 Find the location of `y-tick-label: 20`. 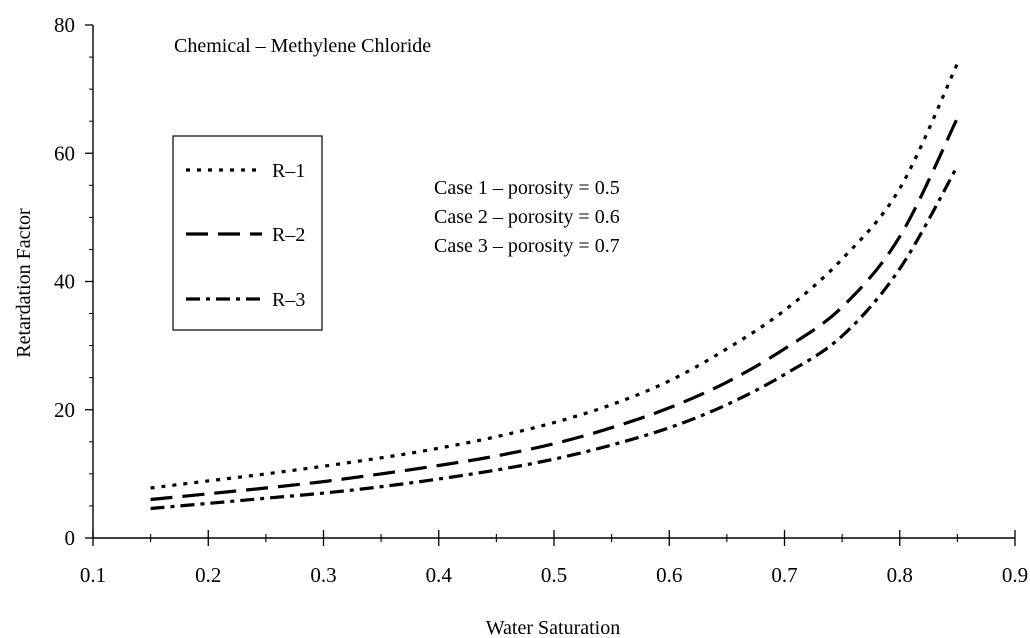

y-tick-label: 20 is located at coordinates (64, 410).